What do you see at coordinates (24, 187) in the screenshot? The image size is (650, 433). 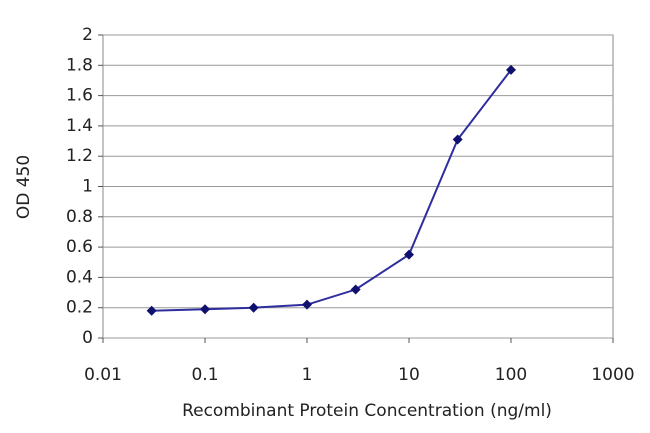 I see `y-axis-label: OD 450` at bounding box center [24, 187].